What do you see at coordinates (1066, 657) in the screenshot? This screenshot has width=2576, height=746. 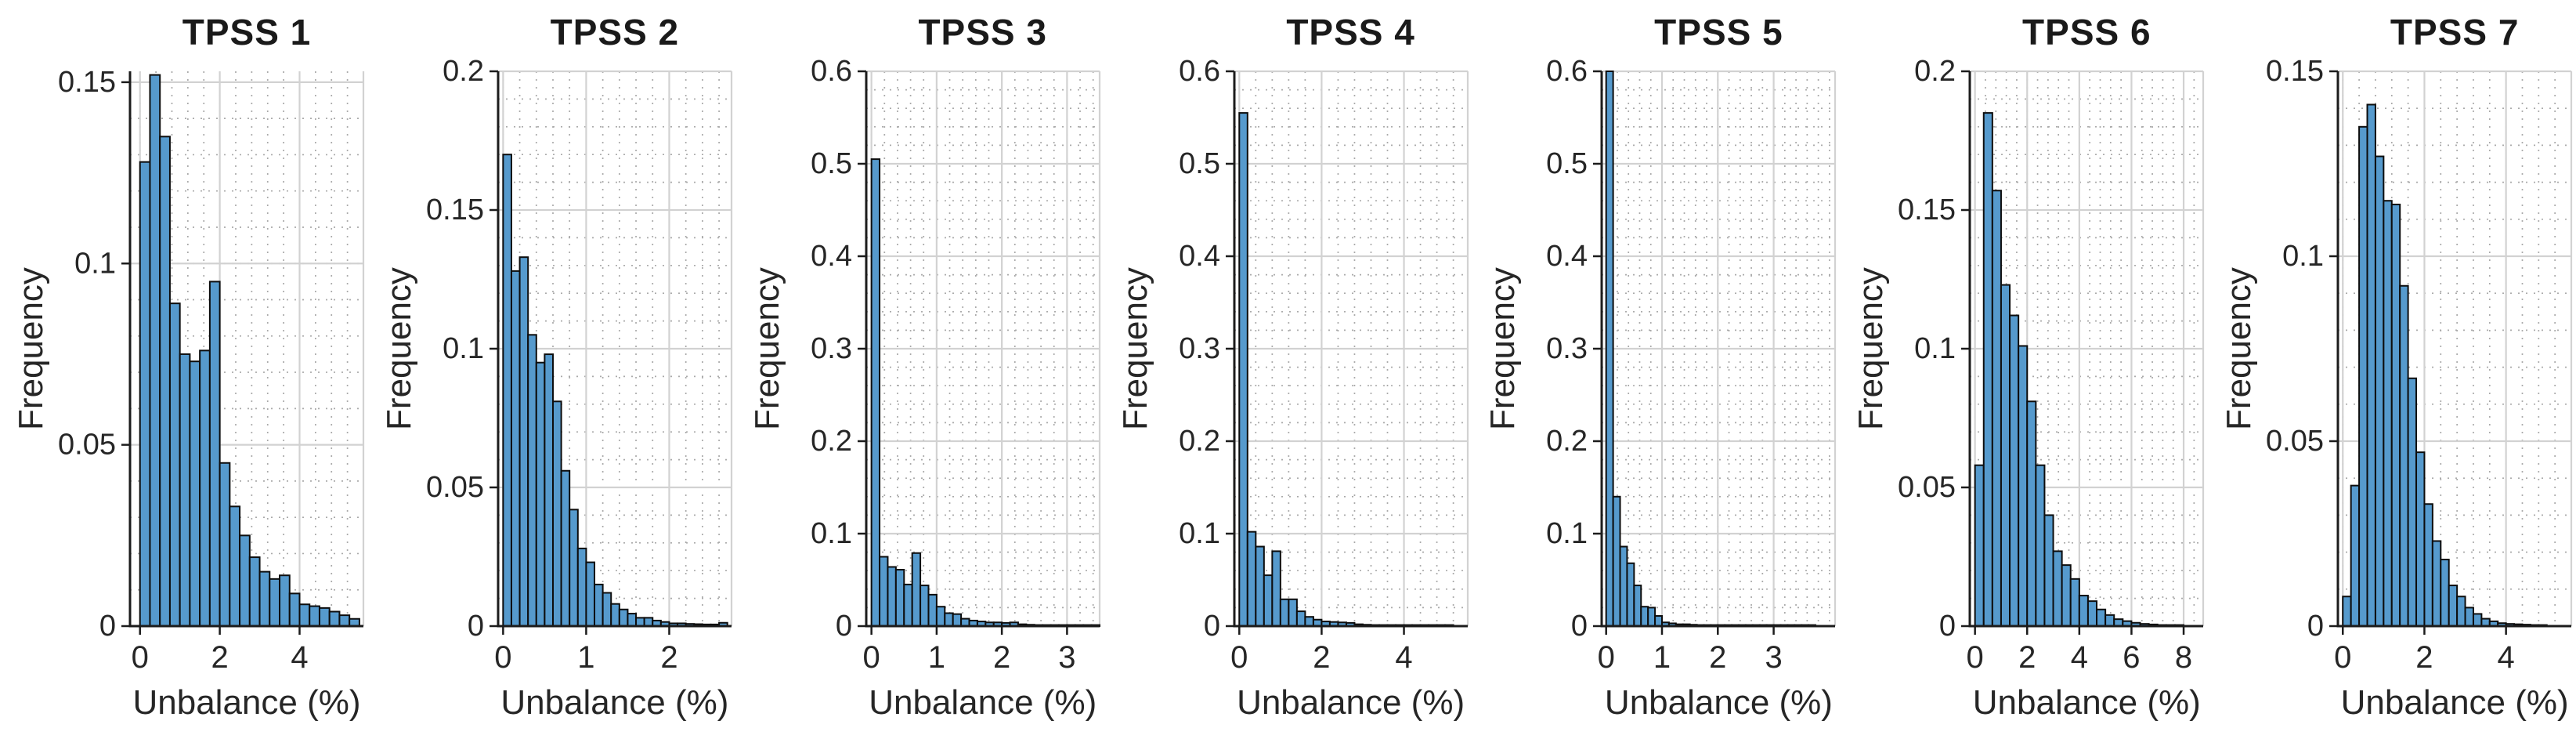 I see `x-tick-label: 3` at bounding box center [1066, 657].